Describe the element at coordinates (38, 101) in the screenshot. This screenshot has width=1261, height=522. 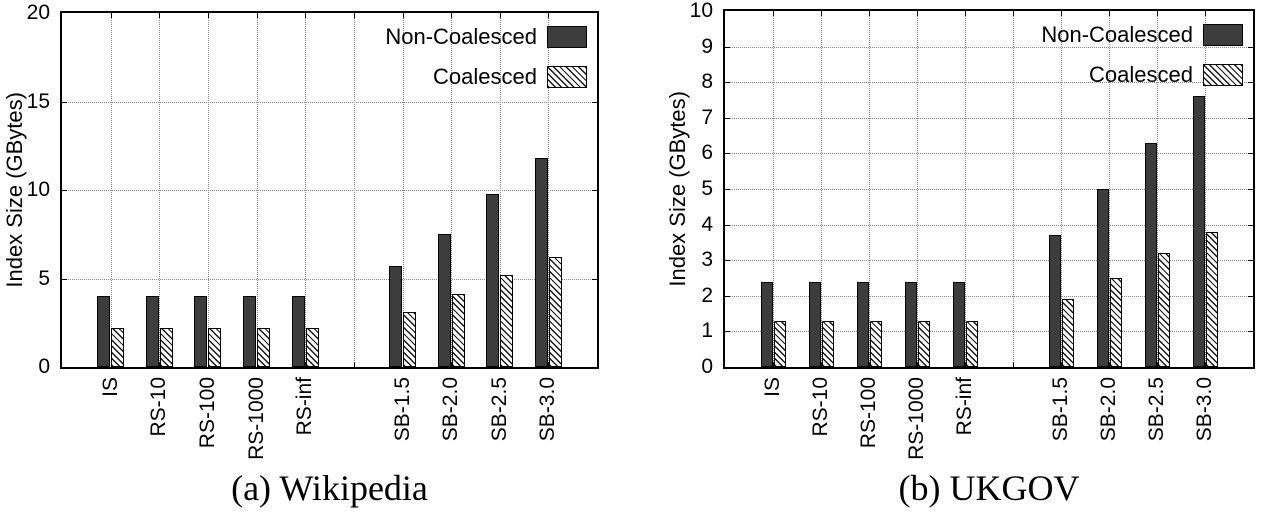
I see `y-tick-label: 15` at that location.